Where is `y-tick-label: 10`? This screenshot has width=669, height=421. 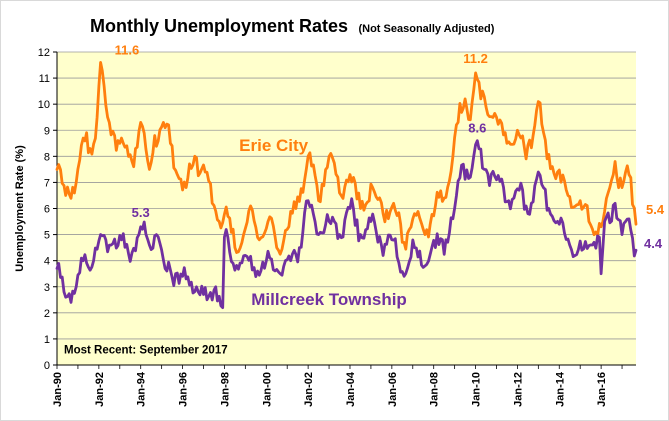 y-tick-label: 10 is located at coordinates (44, 105).